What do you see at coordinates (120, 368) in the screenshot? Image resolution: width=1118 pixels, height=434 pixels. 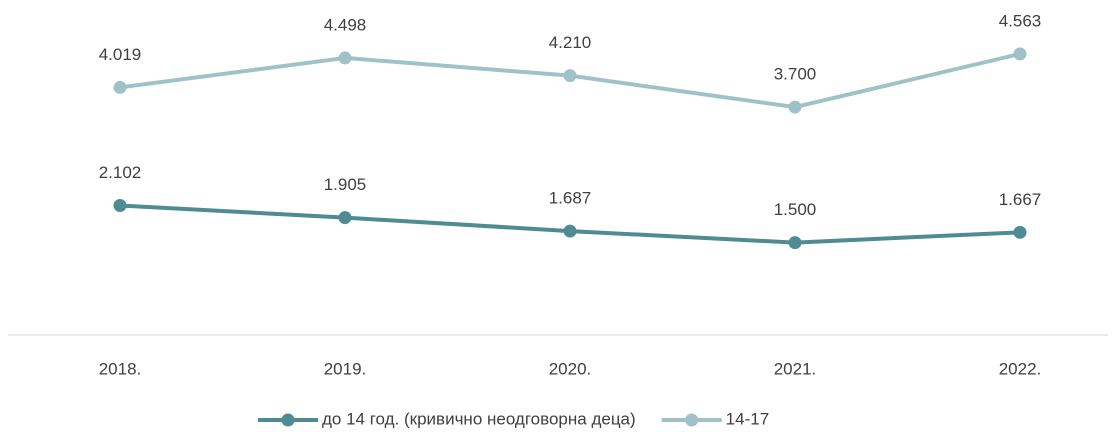 I see `x-tick-label: 2018.` at bounding box center [120, 368].